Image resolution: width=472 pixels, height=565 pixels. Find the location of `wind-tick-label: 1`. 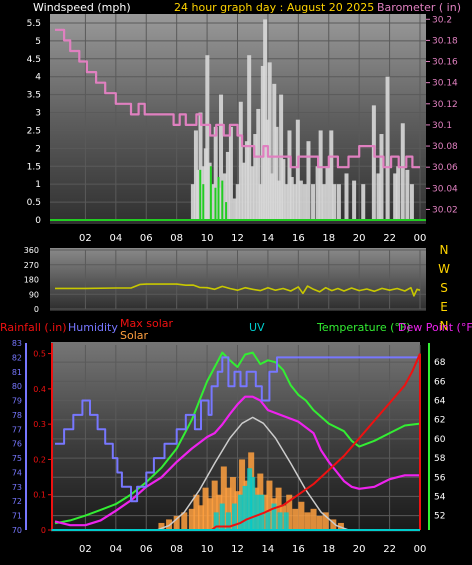

wind-tick-label: 1 is located at coordinates (38, 185).